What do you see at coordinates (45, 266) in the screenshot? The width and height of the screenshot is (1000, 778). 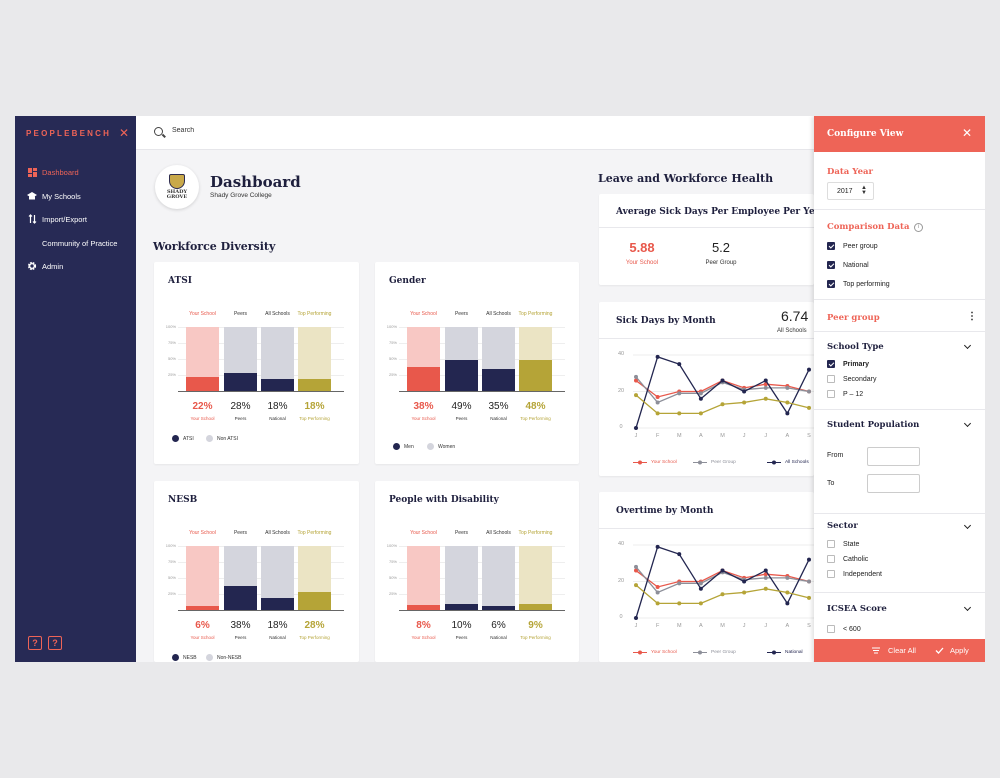 I see `sidebar-item-admin: Admin` at bounding box center [45, 266].